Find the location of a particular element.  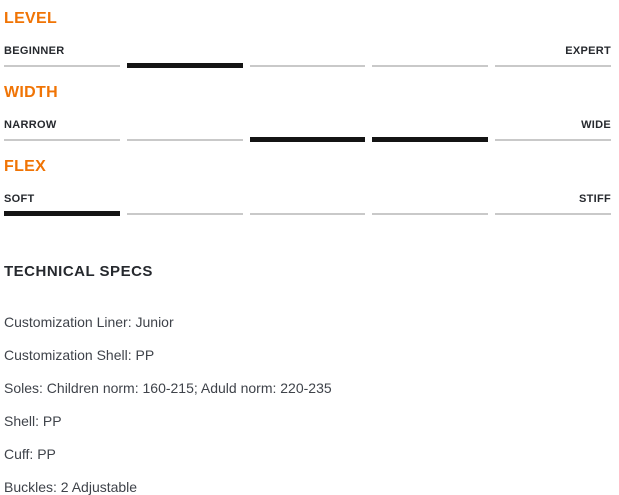

scale-max-label: STIFF is located at coordinates (594, 199).